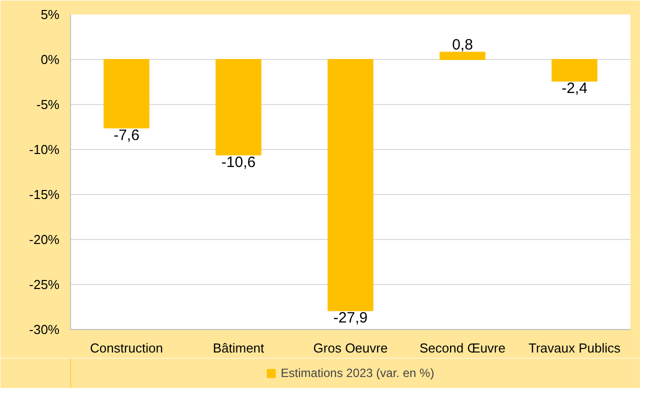 This screenshot has width=649, height=415. I want to click on text: -27,9, so click(350, 318).